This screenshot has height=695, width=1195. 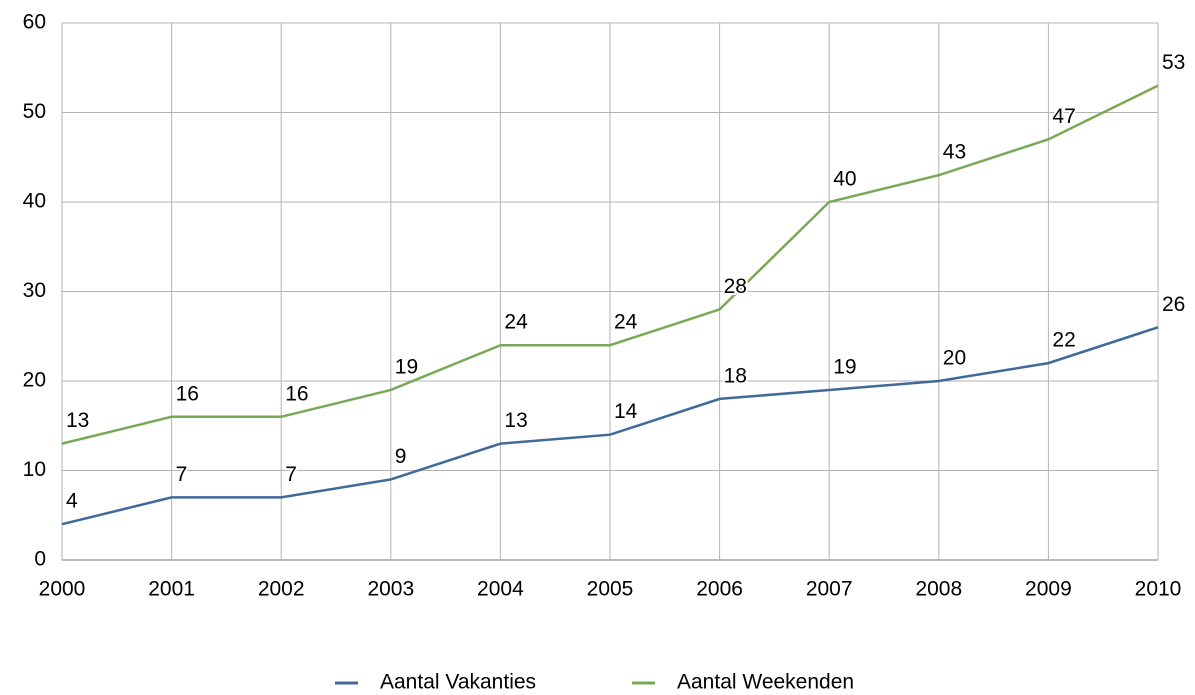 What do you see at coordinates (954, 358) in the screenshot?
I see `data-label: 20` at bounding box center [954, 358].